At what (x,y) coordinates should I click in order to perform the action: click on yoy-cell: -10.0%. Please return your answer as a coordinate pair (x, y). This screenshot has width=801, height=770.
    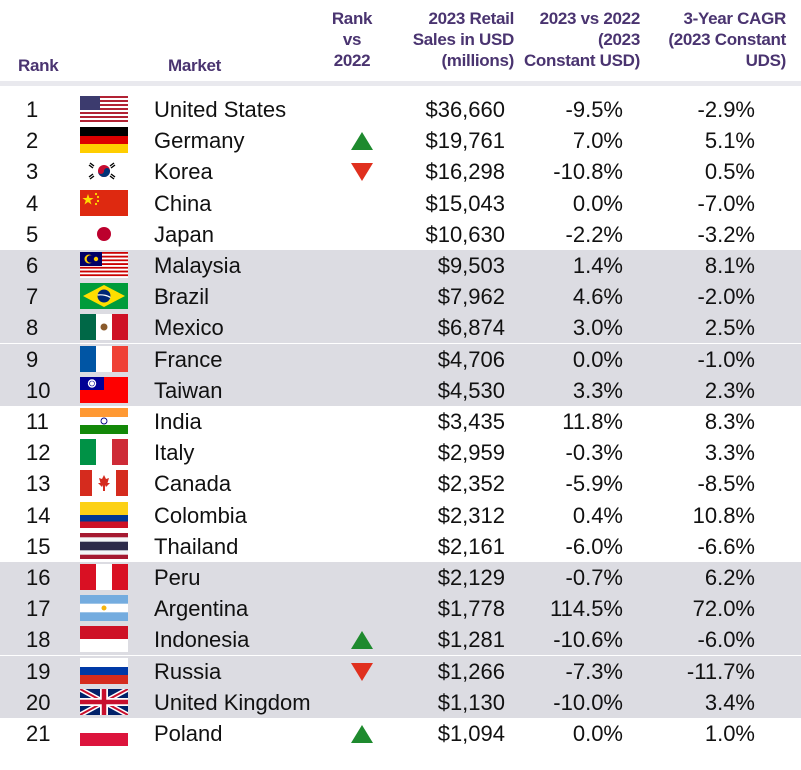
    Looking at the image, I should click on (588, 702).